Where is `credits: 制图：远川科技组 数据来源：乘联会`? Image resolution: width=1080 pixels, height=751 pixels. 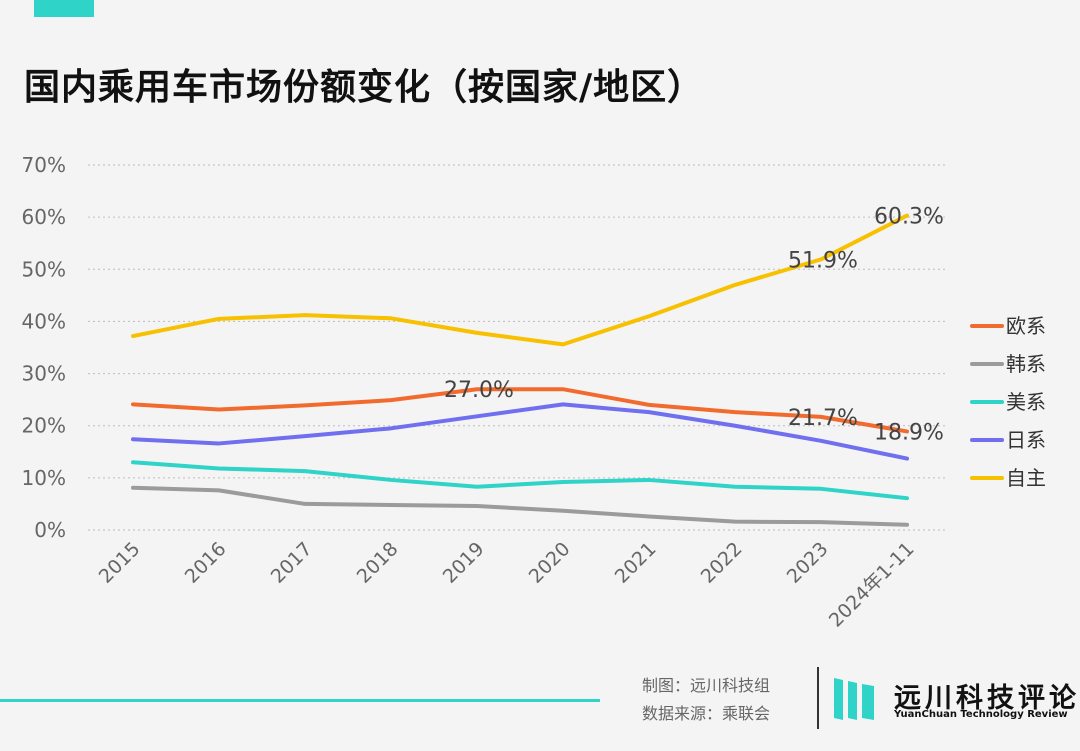
credits: 制图：远川科技组 数据来源：乘联会 is located at coordinates (706, 700).